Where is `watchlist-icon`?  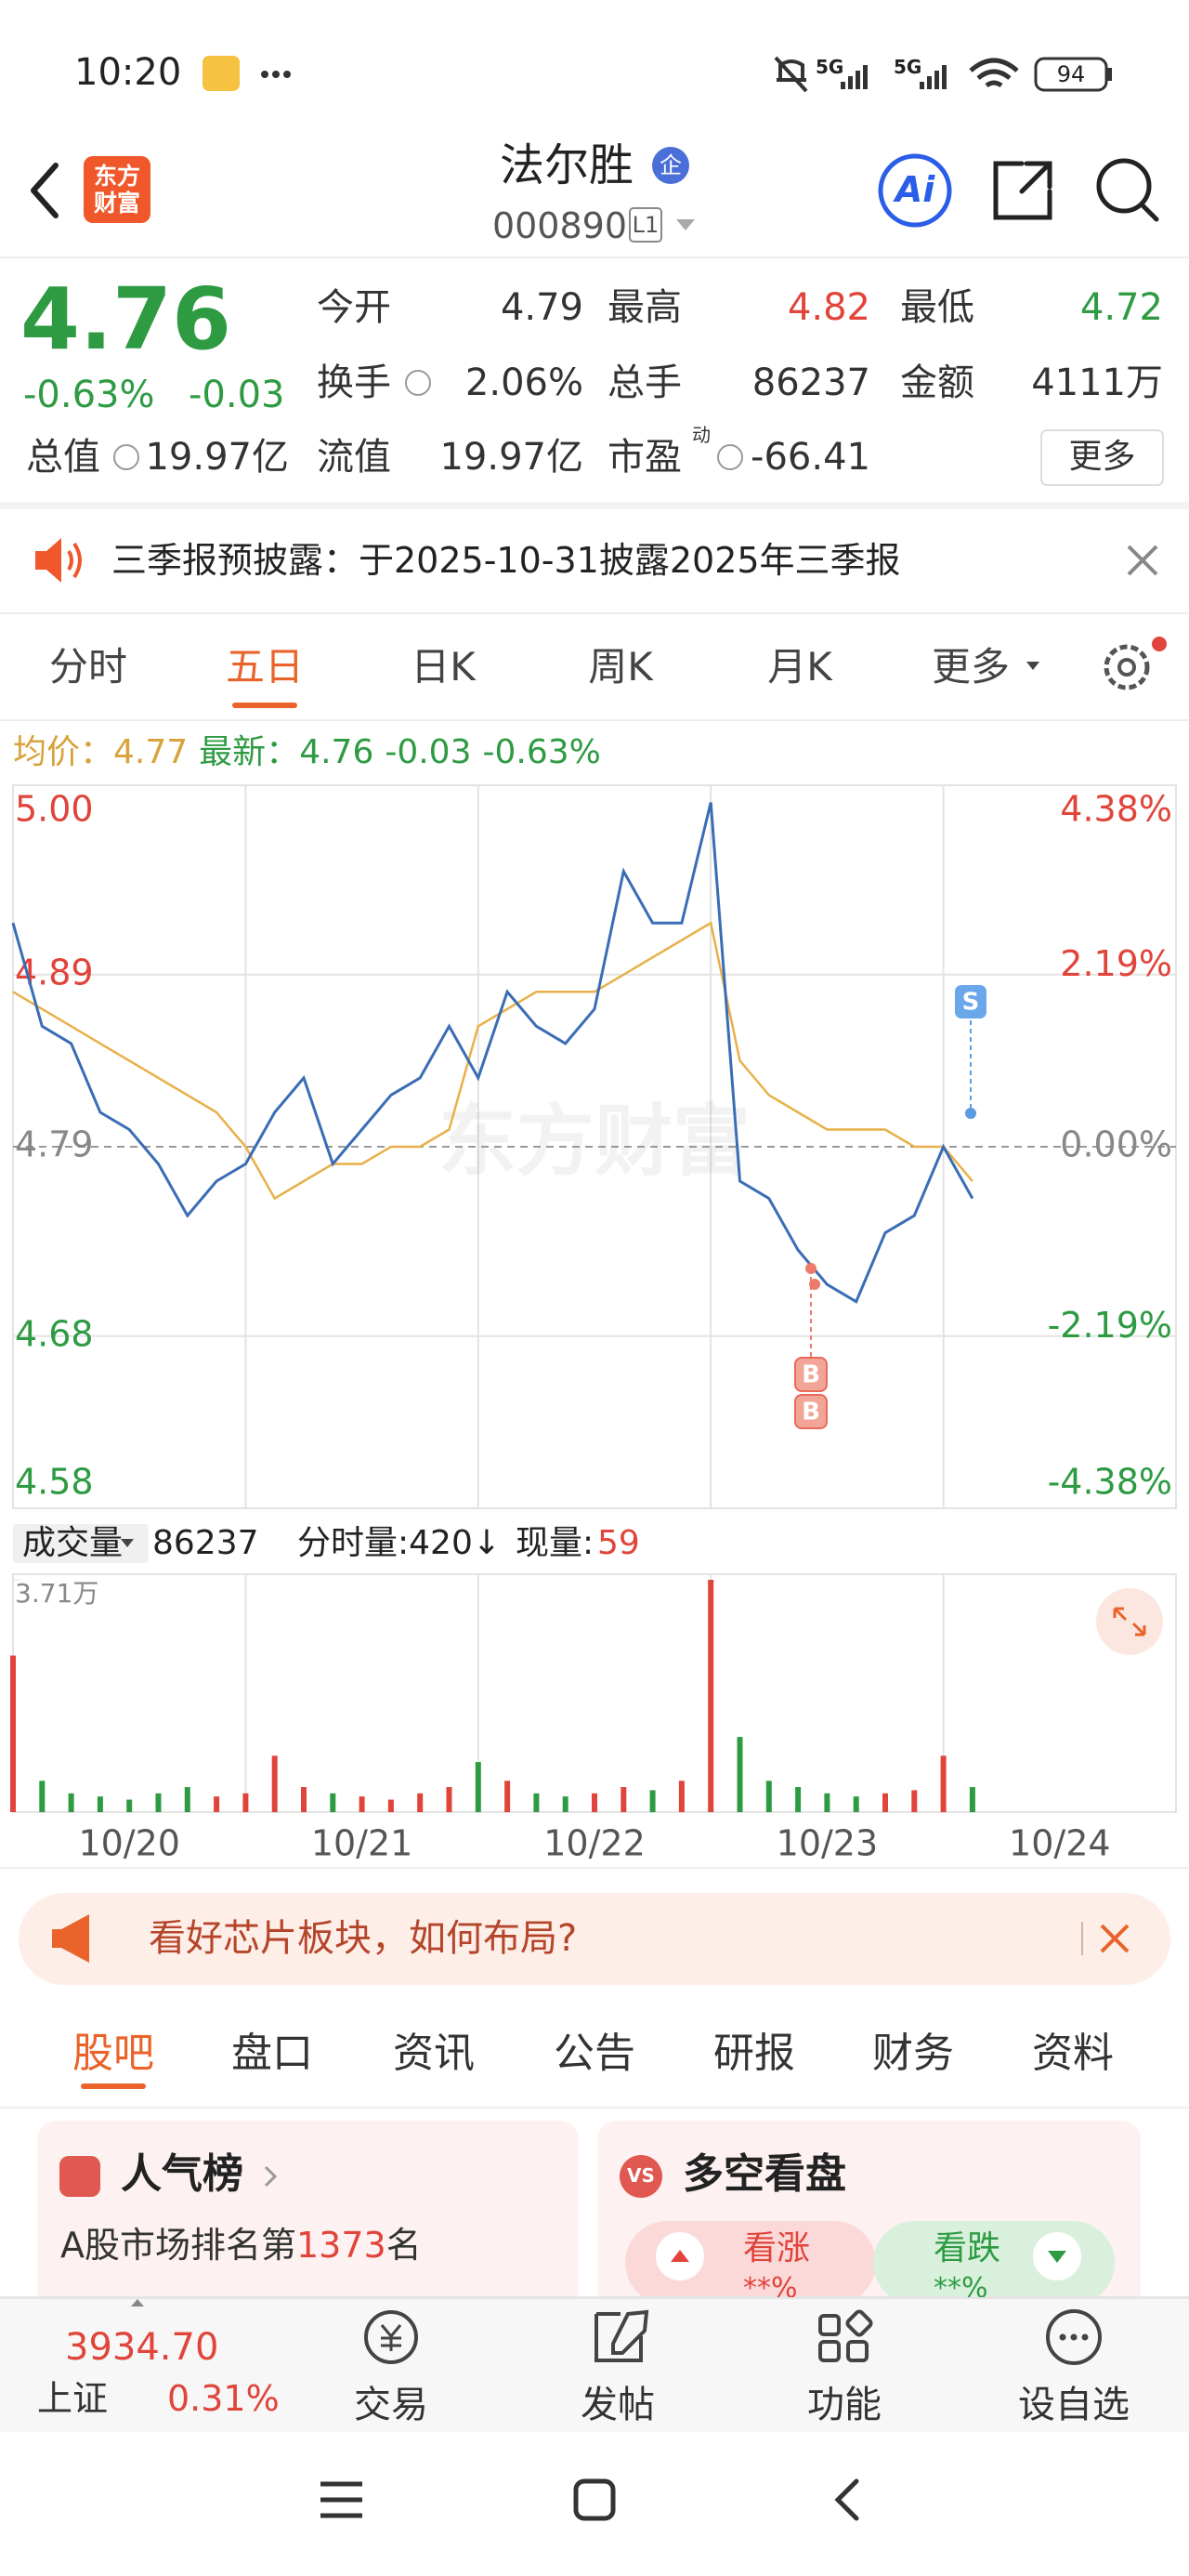
watchlist-icon is located at coordinates (1074, 2337).